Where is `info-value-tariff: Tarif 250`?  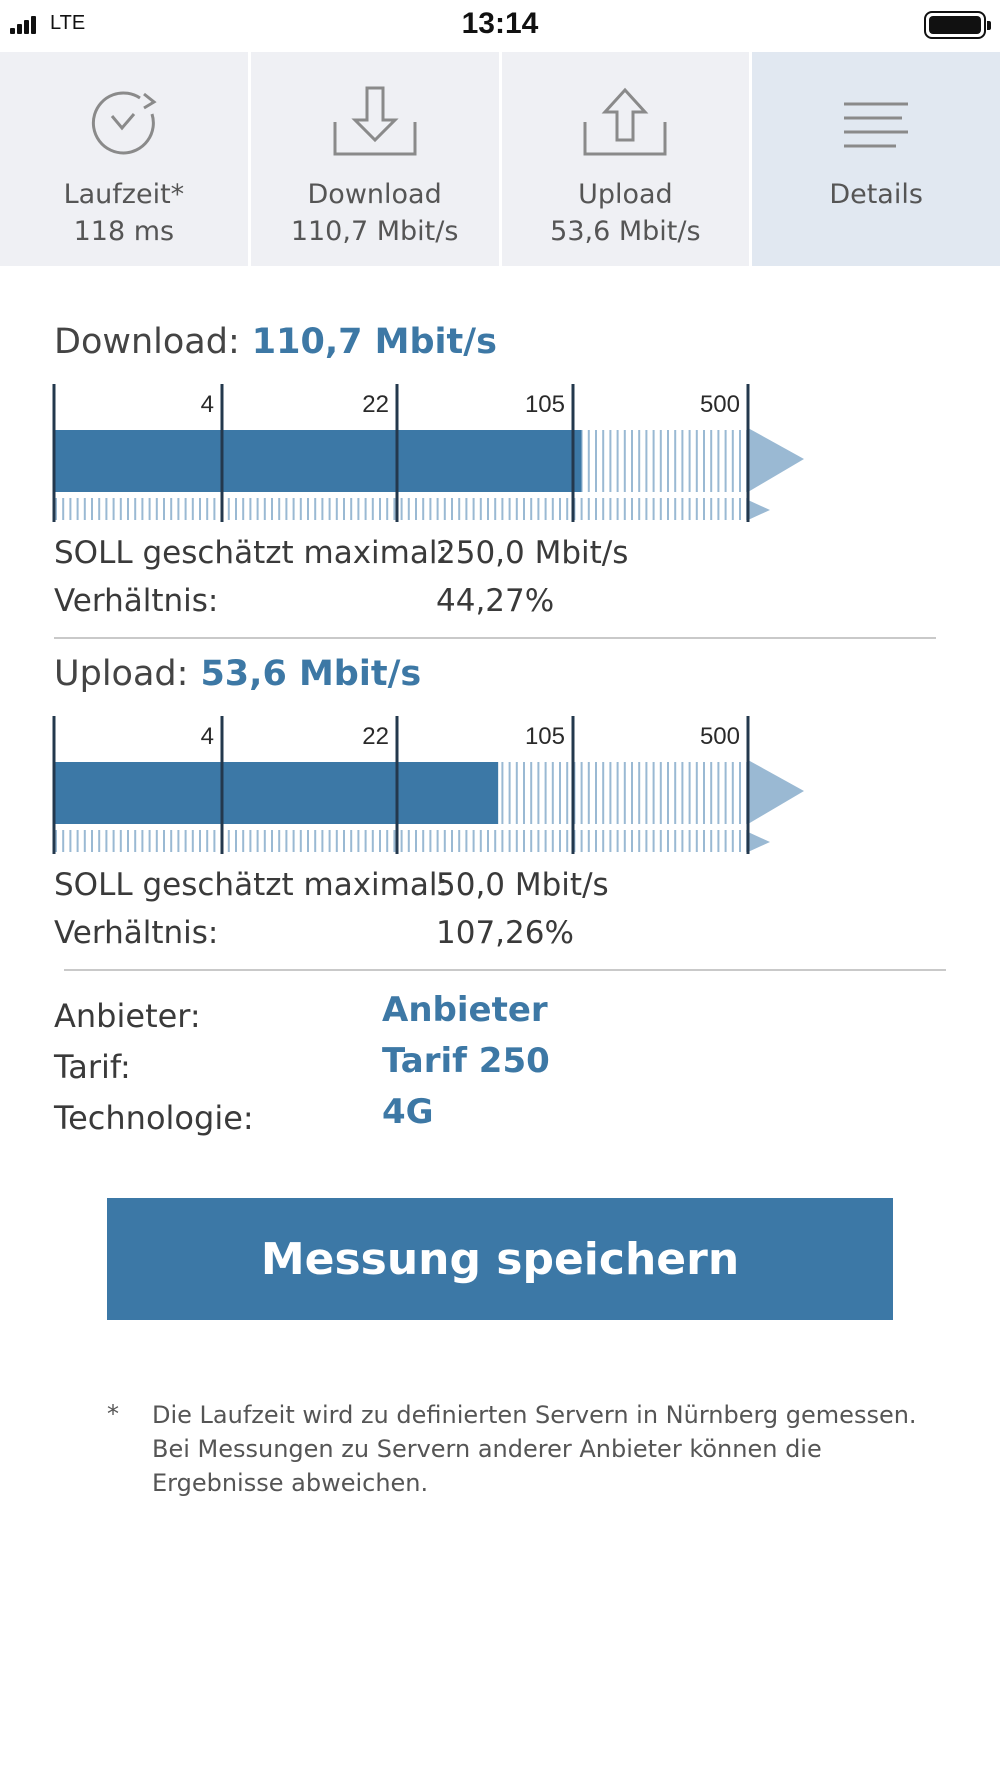 info-value-tariff: Tarif 250 is located at coordinates (466, 1061).